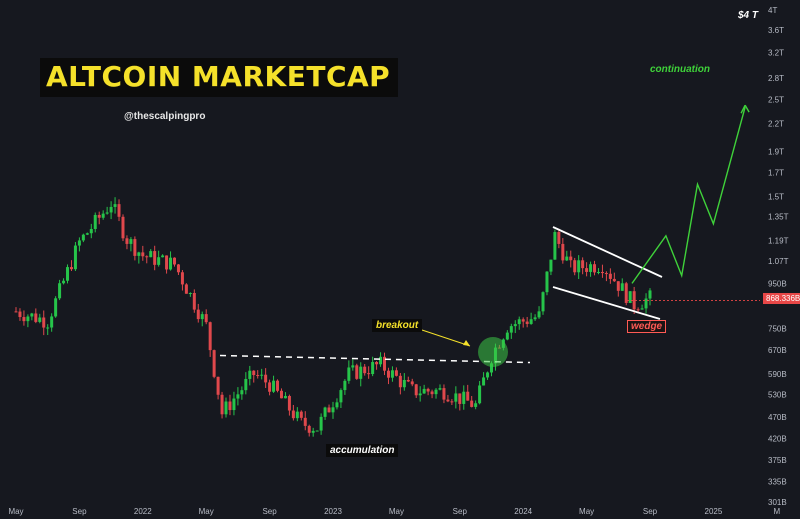 The image size is (800, 519). Describe the element at coordinates (776, 173) in the screenshot. I see `y-tick-label: 1.7T` at that location.